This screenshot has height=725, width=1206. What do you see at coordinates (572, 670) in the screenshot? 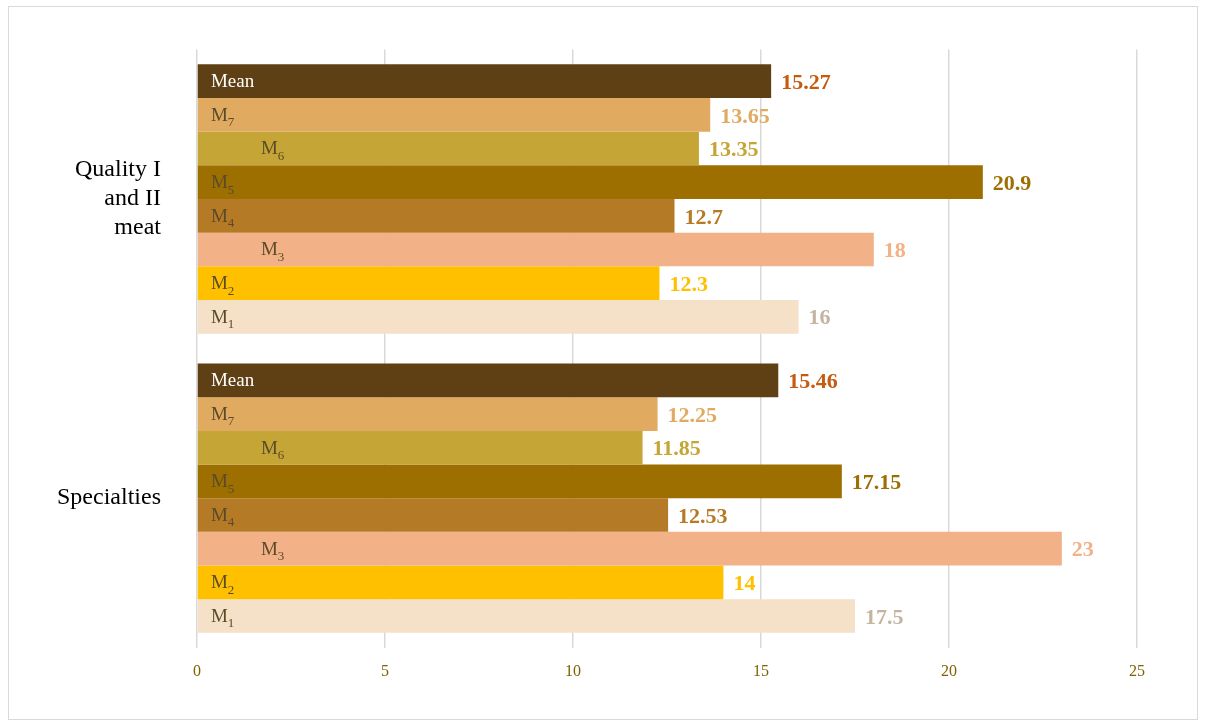
I see `x-tick-label: 10` at bounding box center [572, 670].